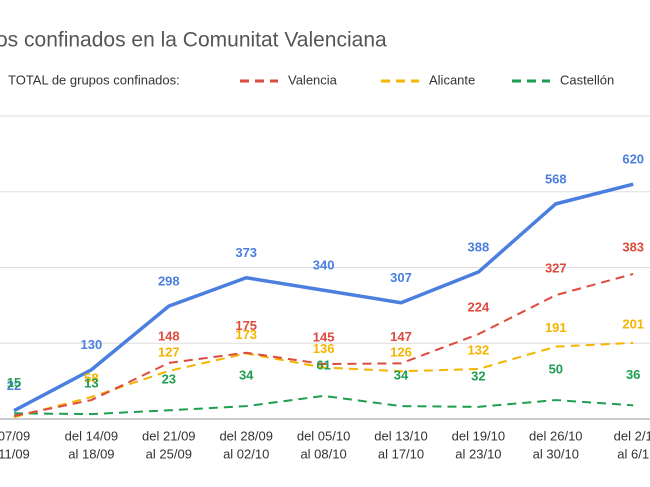  Describe the element at coordinates (556, 327) in the screenshot. I see `data-label: 191` at that location.